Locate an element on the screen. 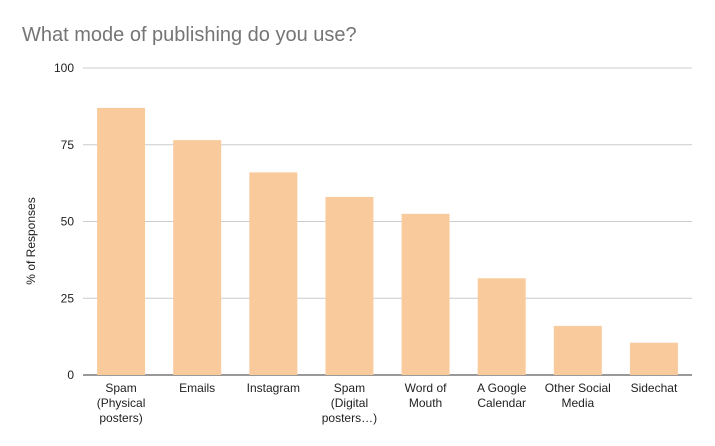  x-category-label: Spam (Physical posters) is located at coordinates (121, 403).